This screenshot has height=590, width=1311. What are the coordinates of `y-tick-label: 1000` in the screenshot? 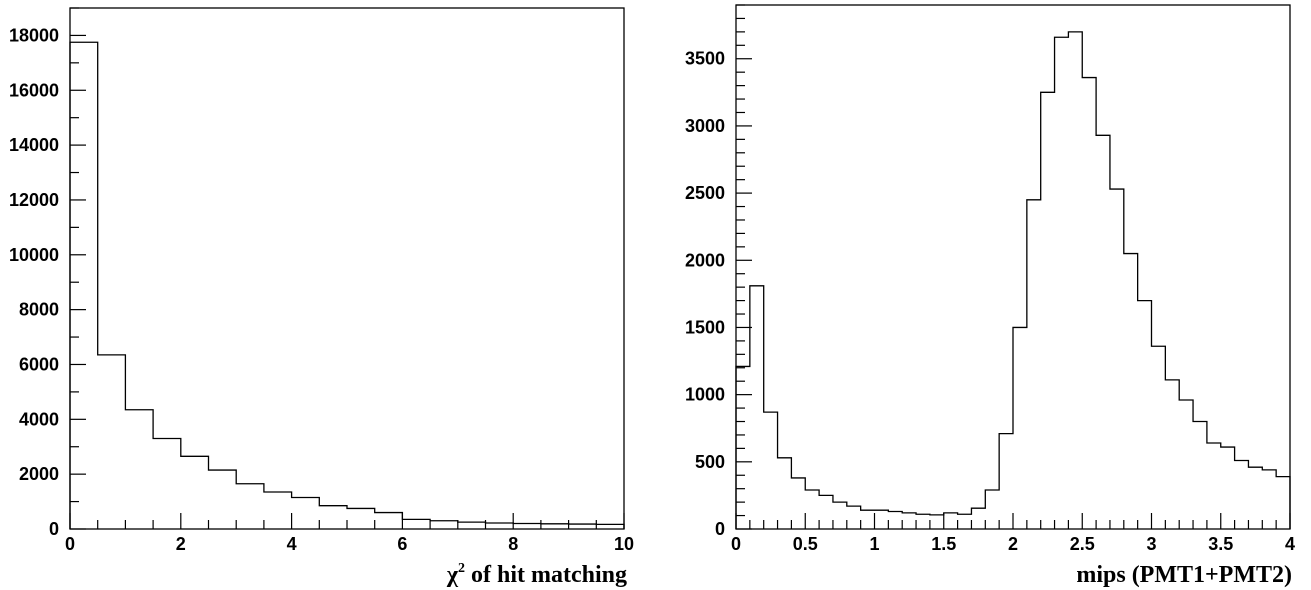 It's located at (705, 395).